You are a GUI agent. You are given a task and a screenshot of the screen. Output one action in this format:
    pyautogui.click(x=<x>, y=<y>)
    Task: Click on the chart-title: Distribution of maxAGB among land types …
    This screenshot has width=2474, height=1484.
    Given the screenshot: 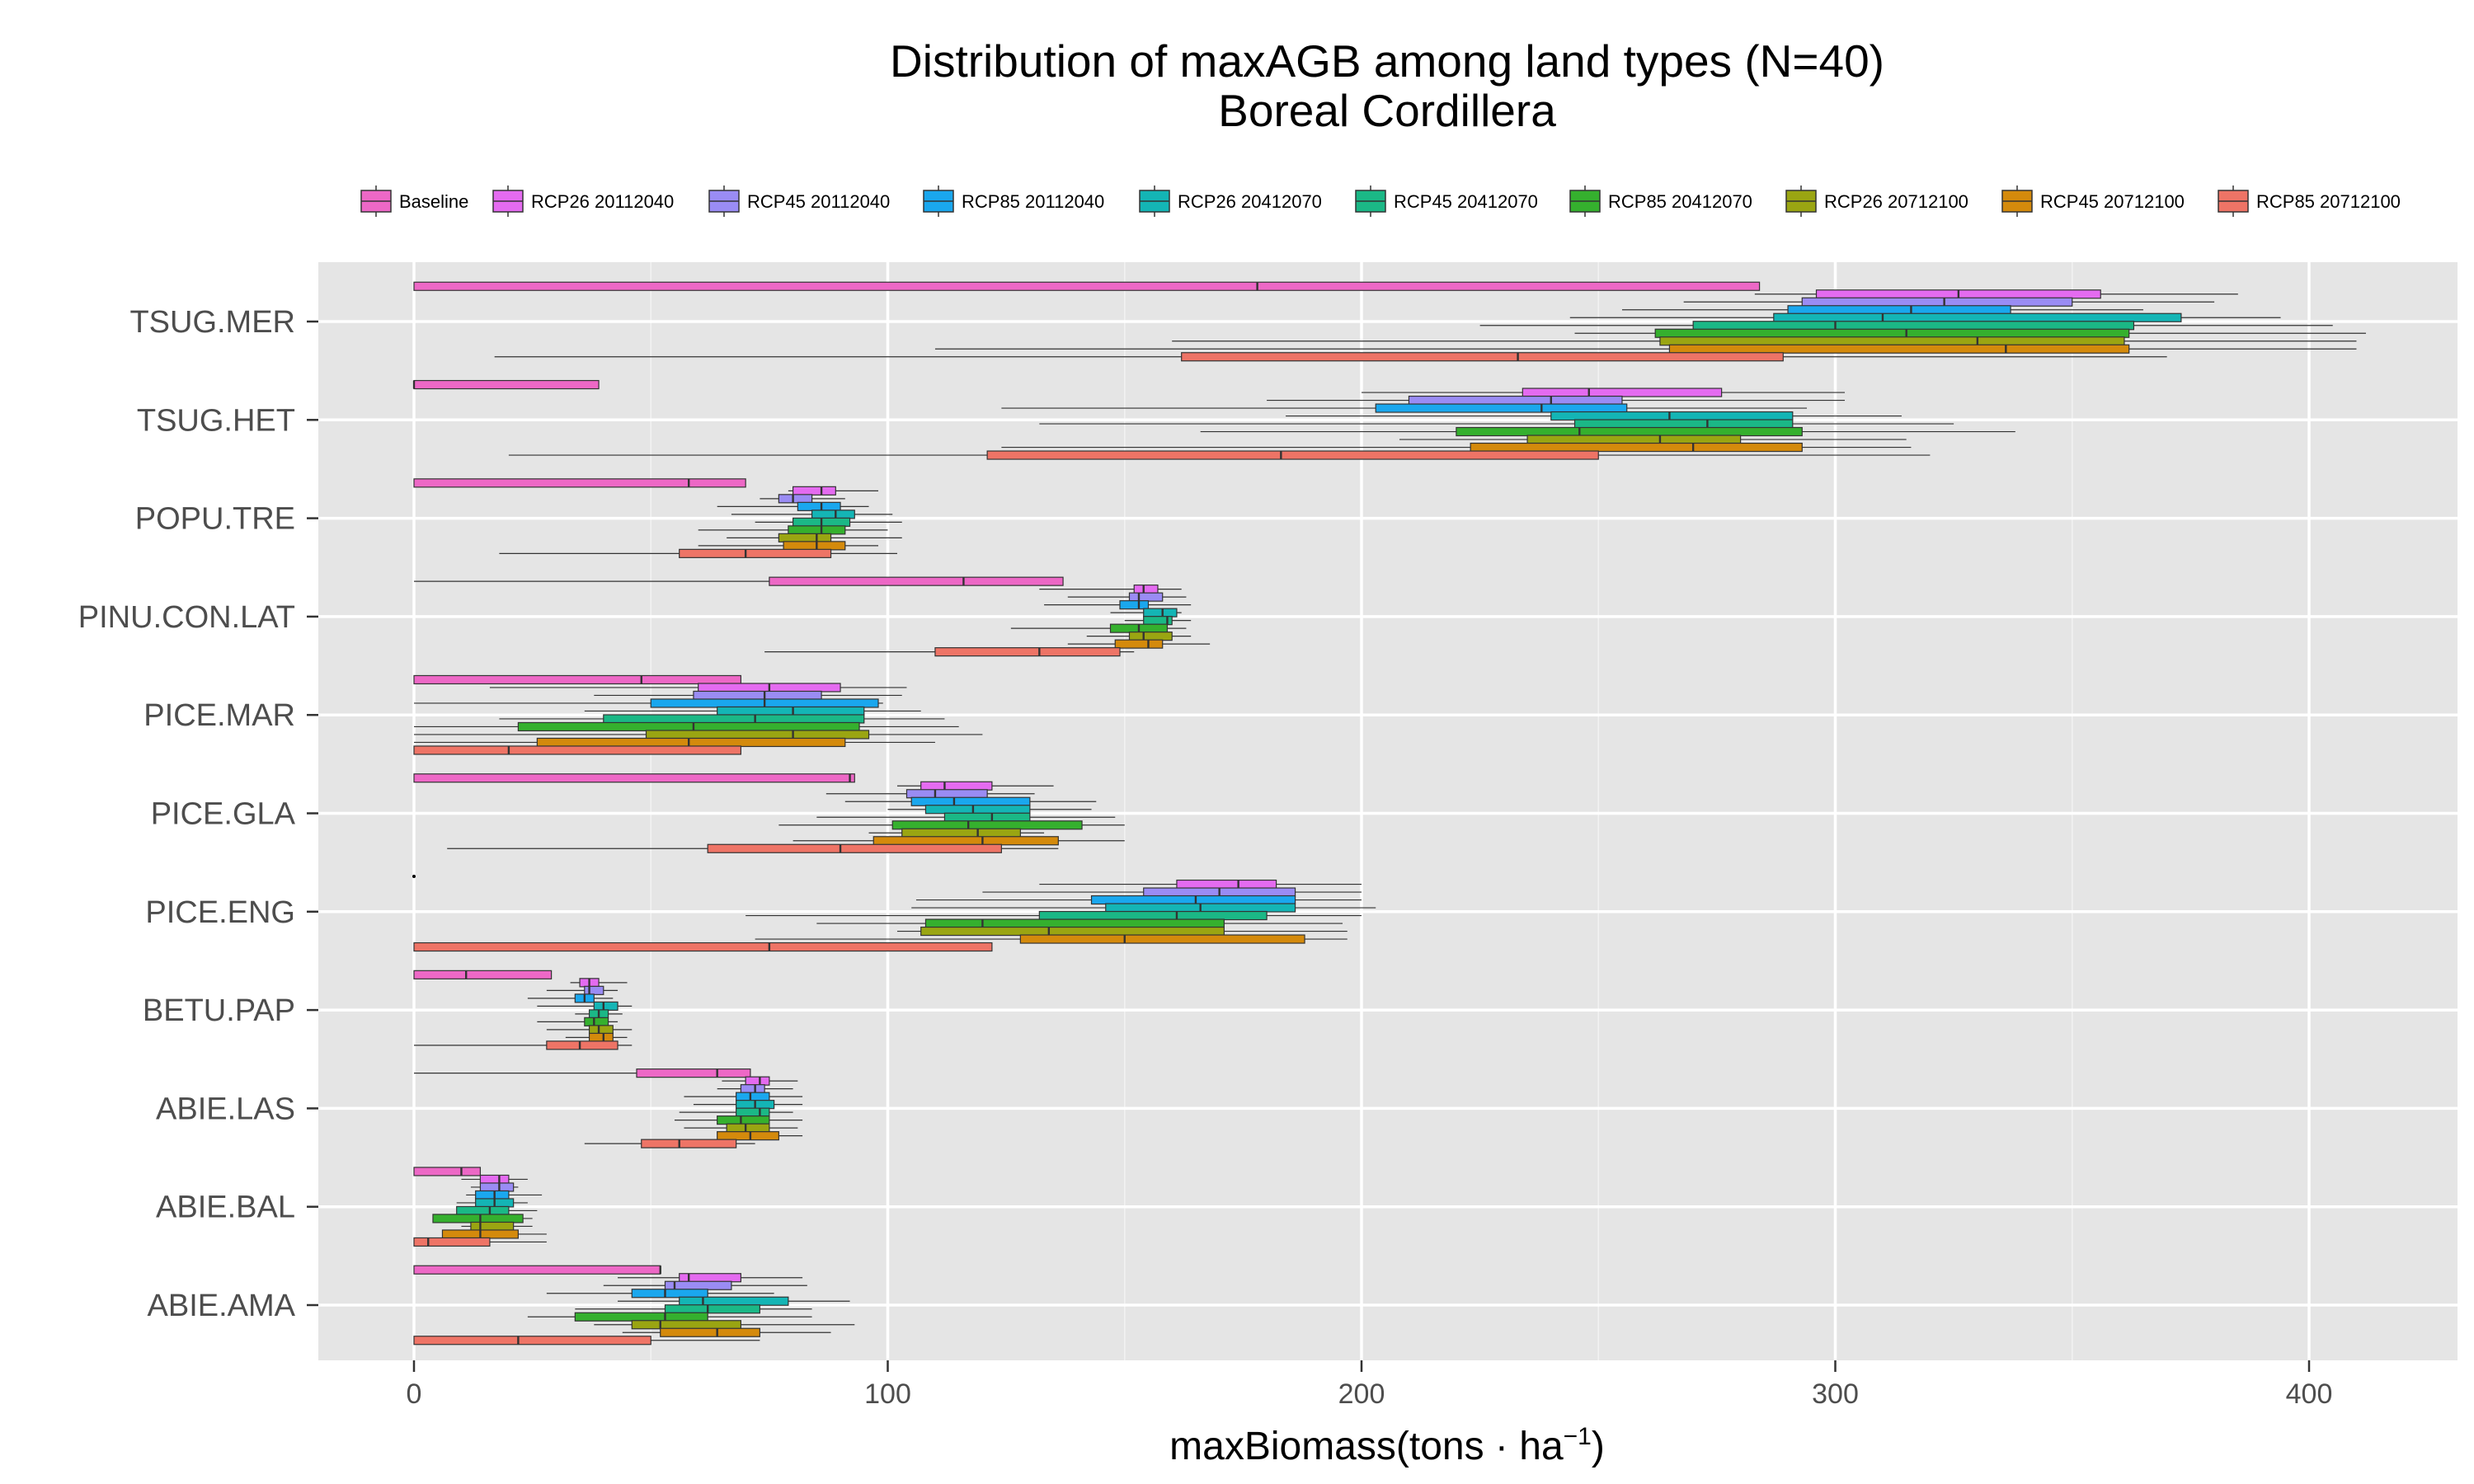 What is the action you would take?
    pyautogui.click(x=1387, y=61)
    